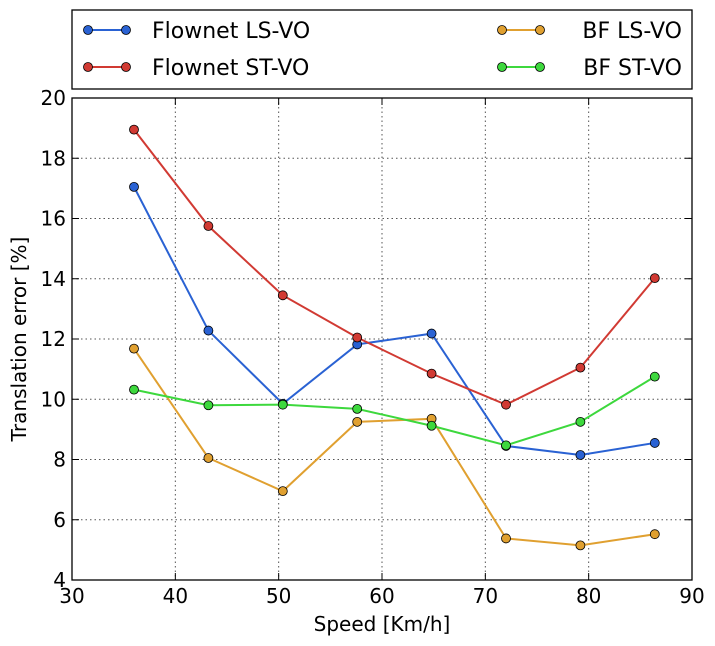 Image resolution: width=715 pixels, height=646 pixels. I want to click on y-tick-label: 4, so click(59, 580).